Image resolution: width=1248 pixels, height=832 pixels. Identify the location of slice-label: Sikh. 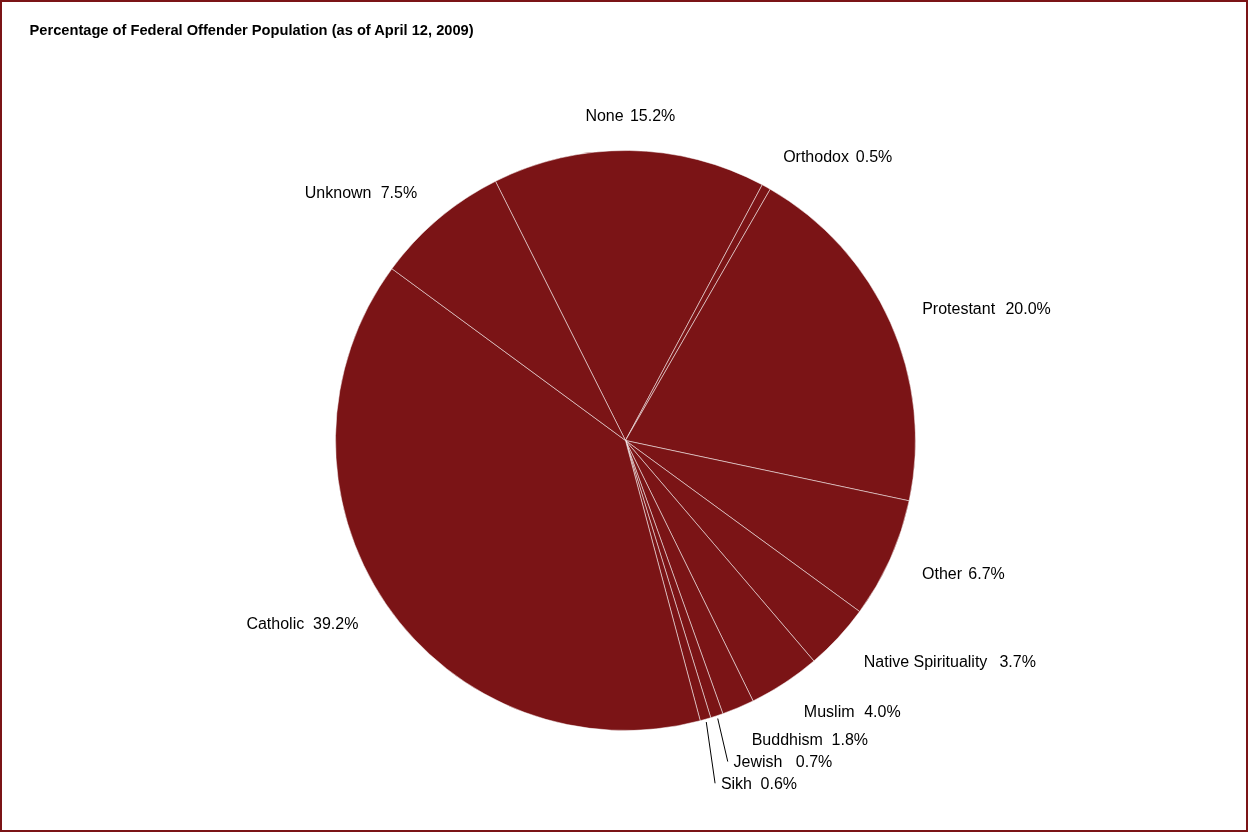
(736, 783).